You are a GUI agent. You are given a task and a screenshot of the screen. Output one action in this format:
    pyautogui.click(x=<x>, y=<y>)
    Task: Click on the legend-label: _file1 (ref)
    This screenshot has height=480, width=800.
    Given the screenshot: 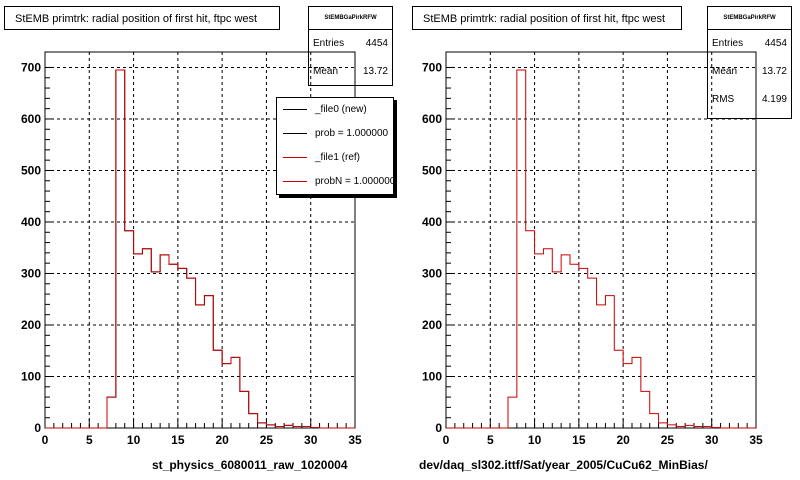 What is the action you would take?
    pyautogui.click(x=338, y=157)
    